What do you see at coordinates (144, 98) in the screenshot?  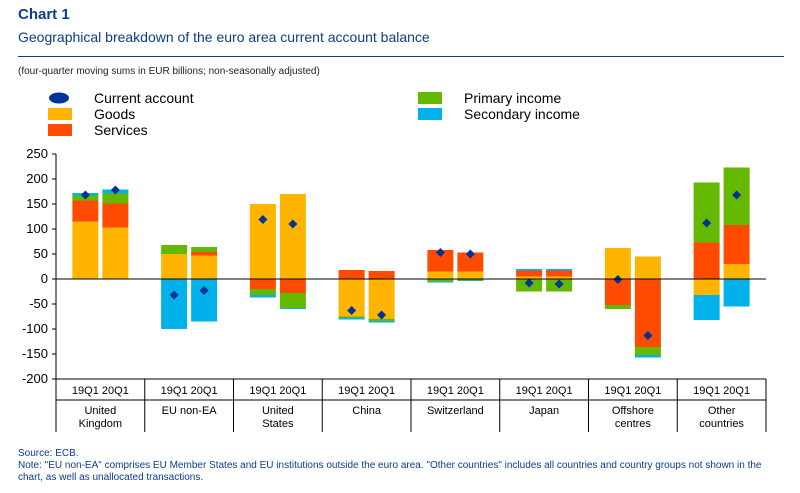 I see `legend-label: Current account` at bounding box center [144, 98].